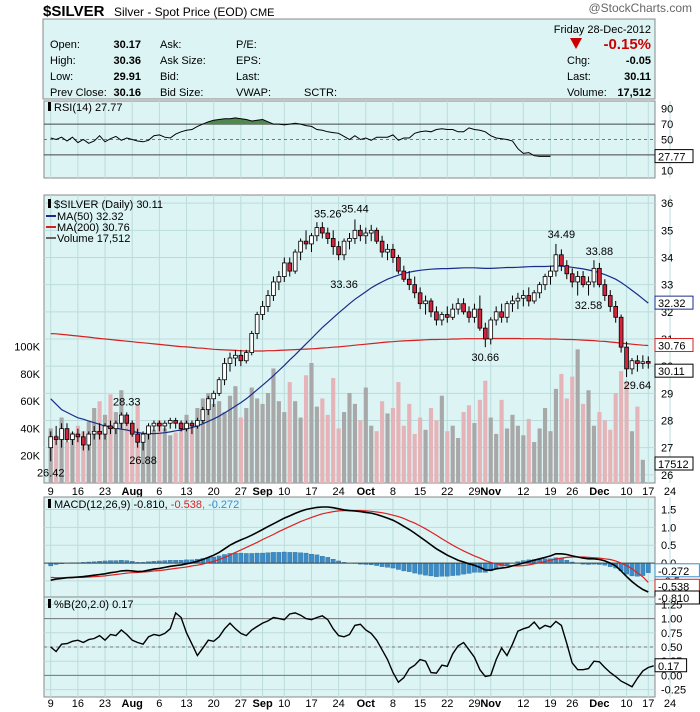 This screenshot has height=712, width=700. I want to click on time-axis-label: 27, so click(241, 492).